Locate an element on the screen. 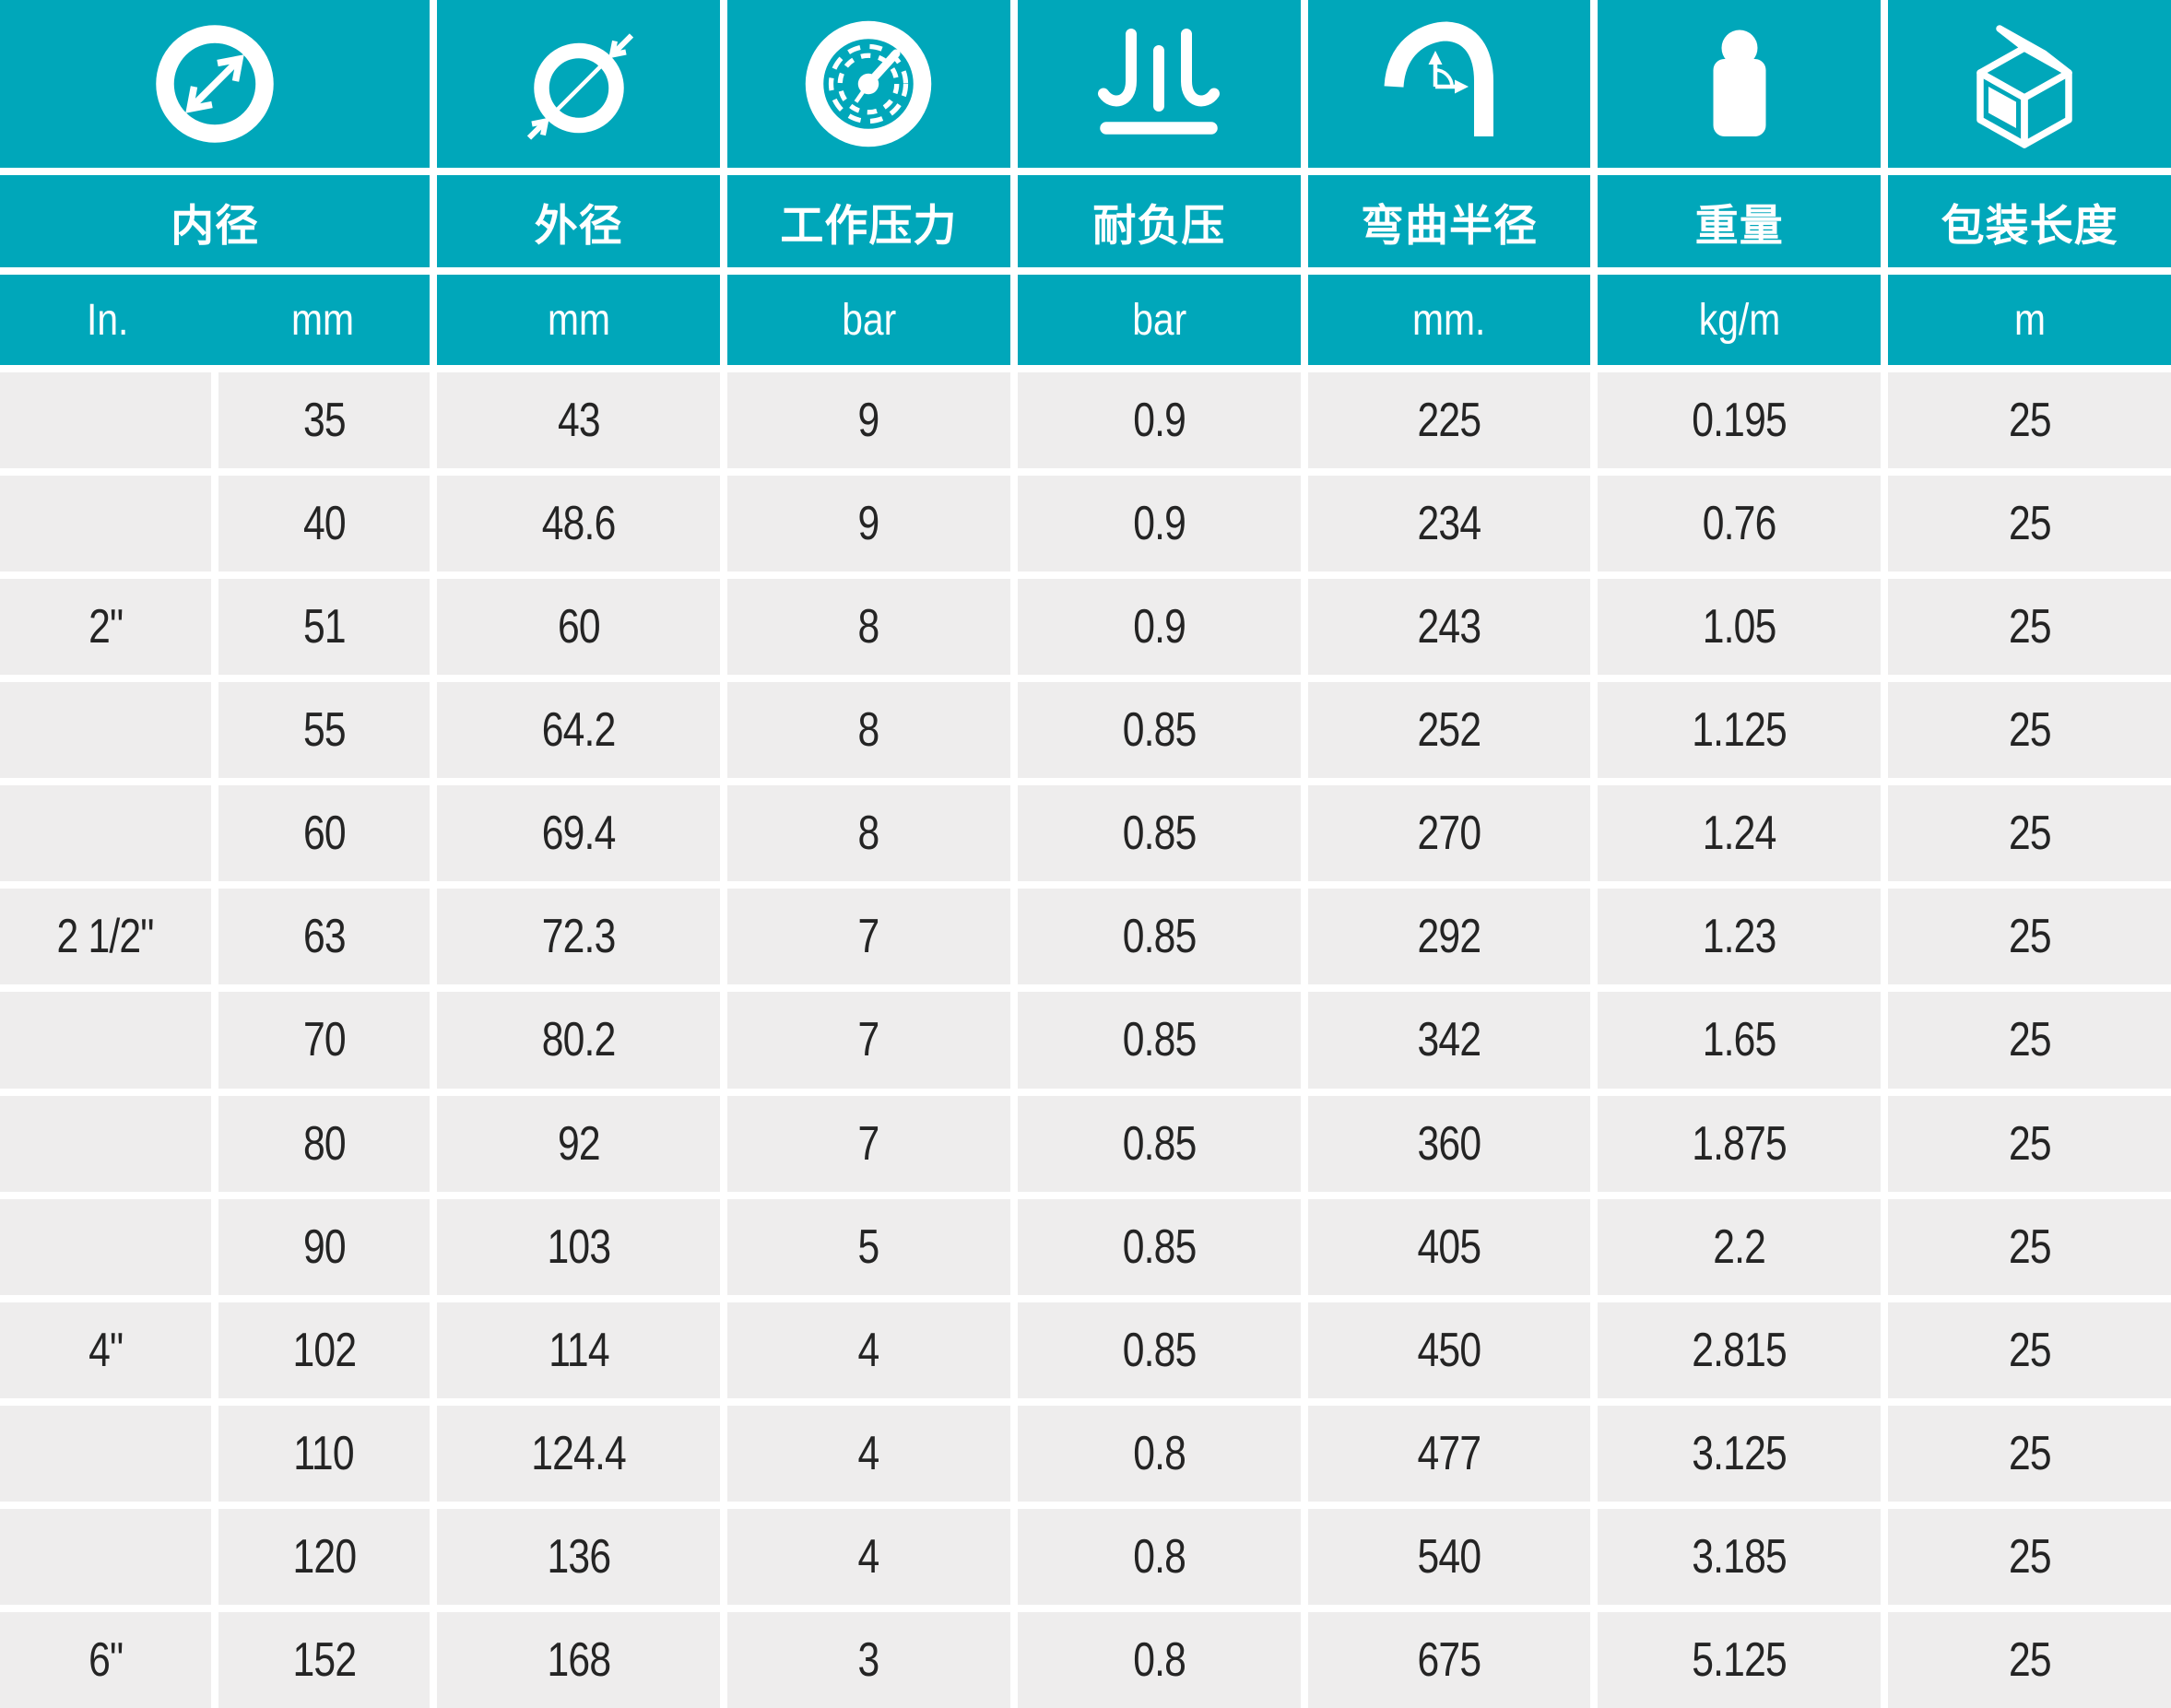 The height and width of the screenshot is (1708, 2171). cell-od-mm: 69.4 is located at coordinates (579, 833).